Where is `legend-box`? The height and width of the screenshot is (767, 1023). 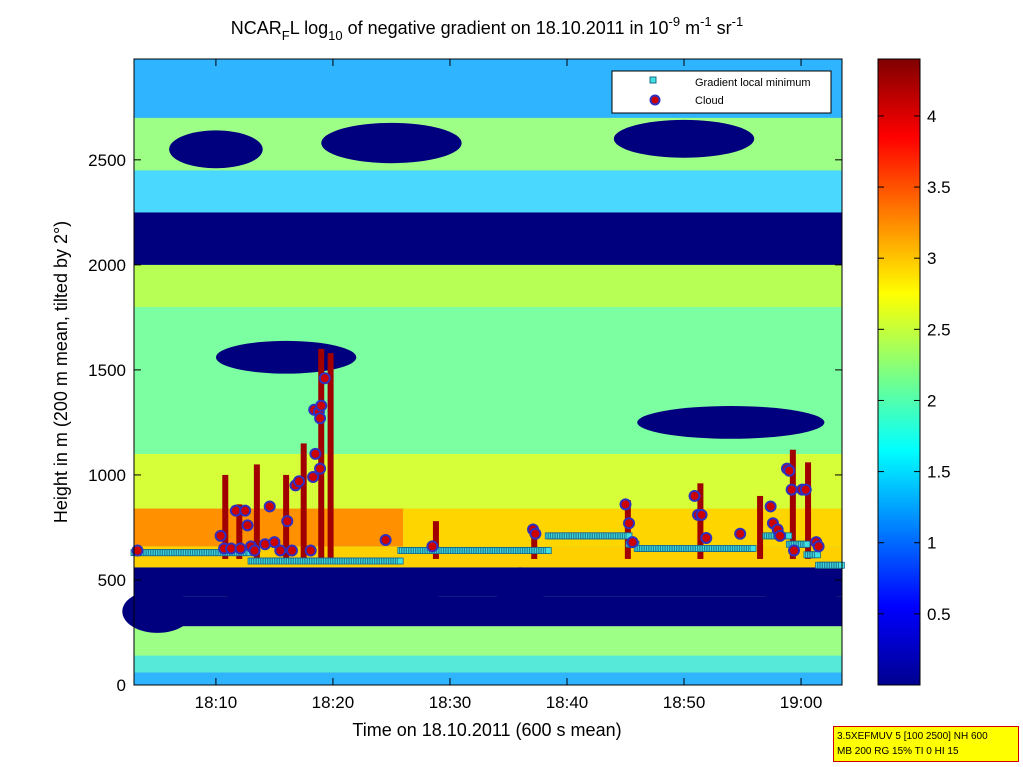 legend-box is located at coordinates (721, 92).